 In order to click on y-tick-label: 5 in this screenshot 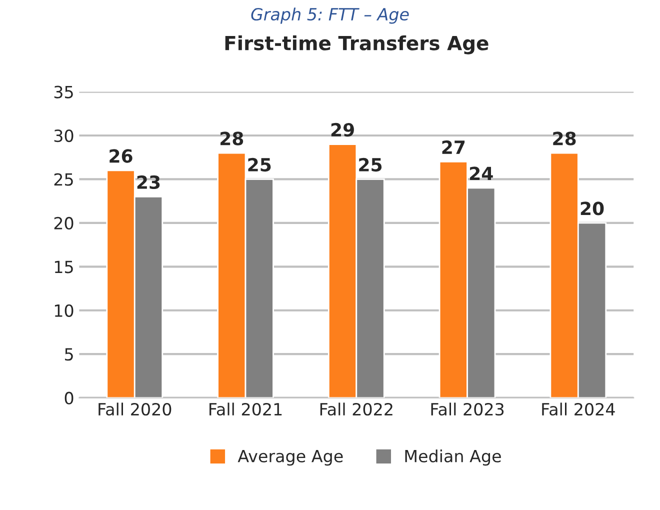, I will do `click(69, 354)`.